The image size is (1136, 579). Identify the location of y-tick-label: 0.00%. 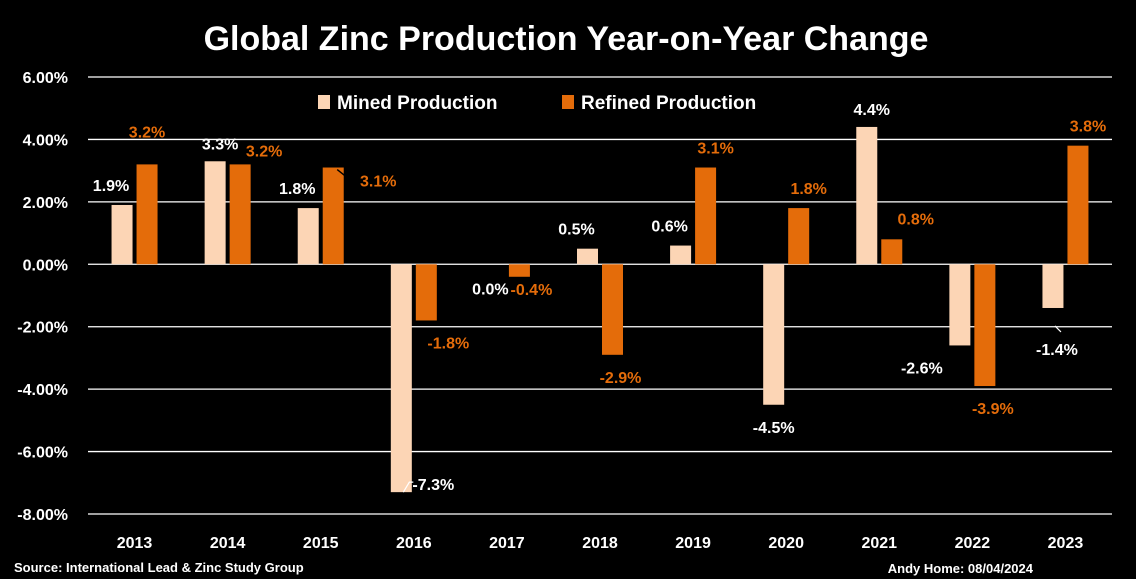
(45, 265).